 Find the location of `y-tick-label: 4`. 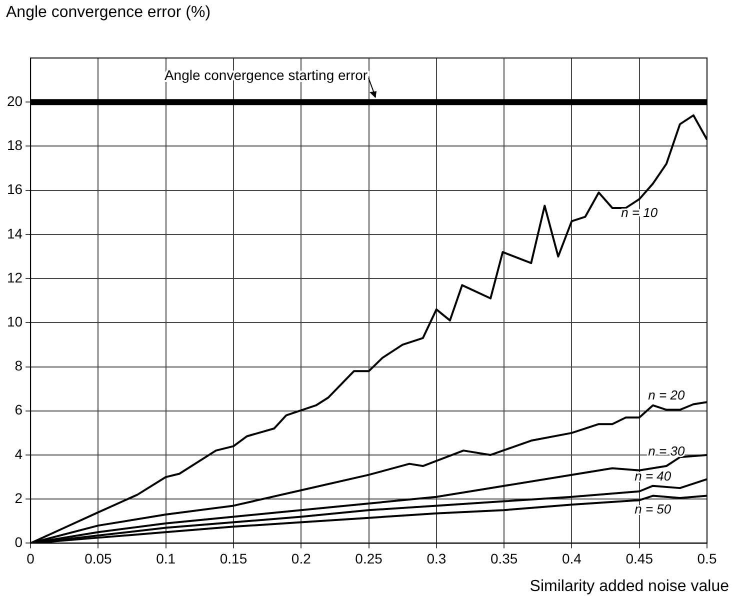

y-tick-label: 4 is located at coordinates (18, 454).